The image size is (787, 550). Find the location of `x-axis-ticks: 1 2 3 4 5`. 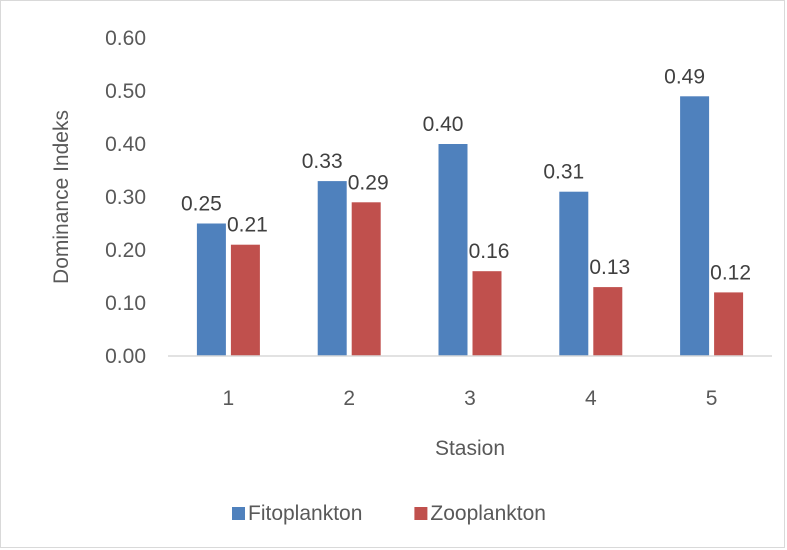

x-axis-ticks: 1 2 3 4 5 is located at coordinates (470, 398).